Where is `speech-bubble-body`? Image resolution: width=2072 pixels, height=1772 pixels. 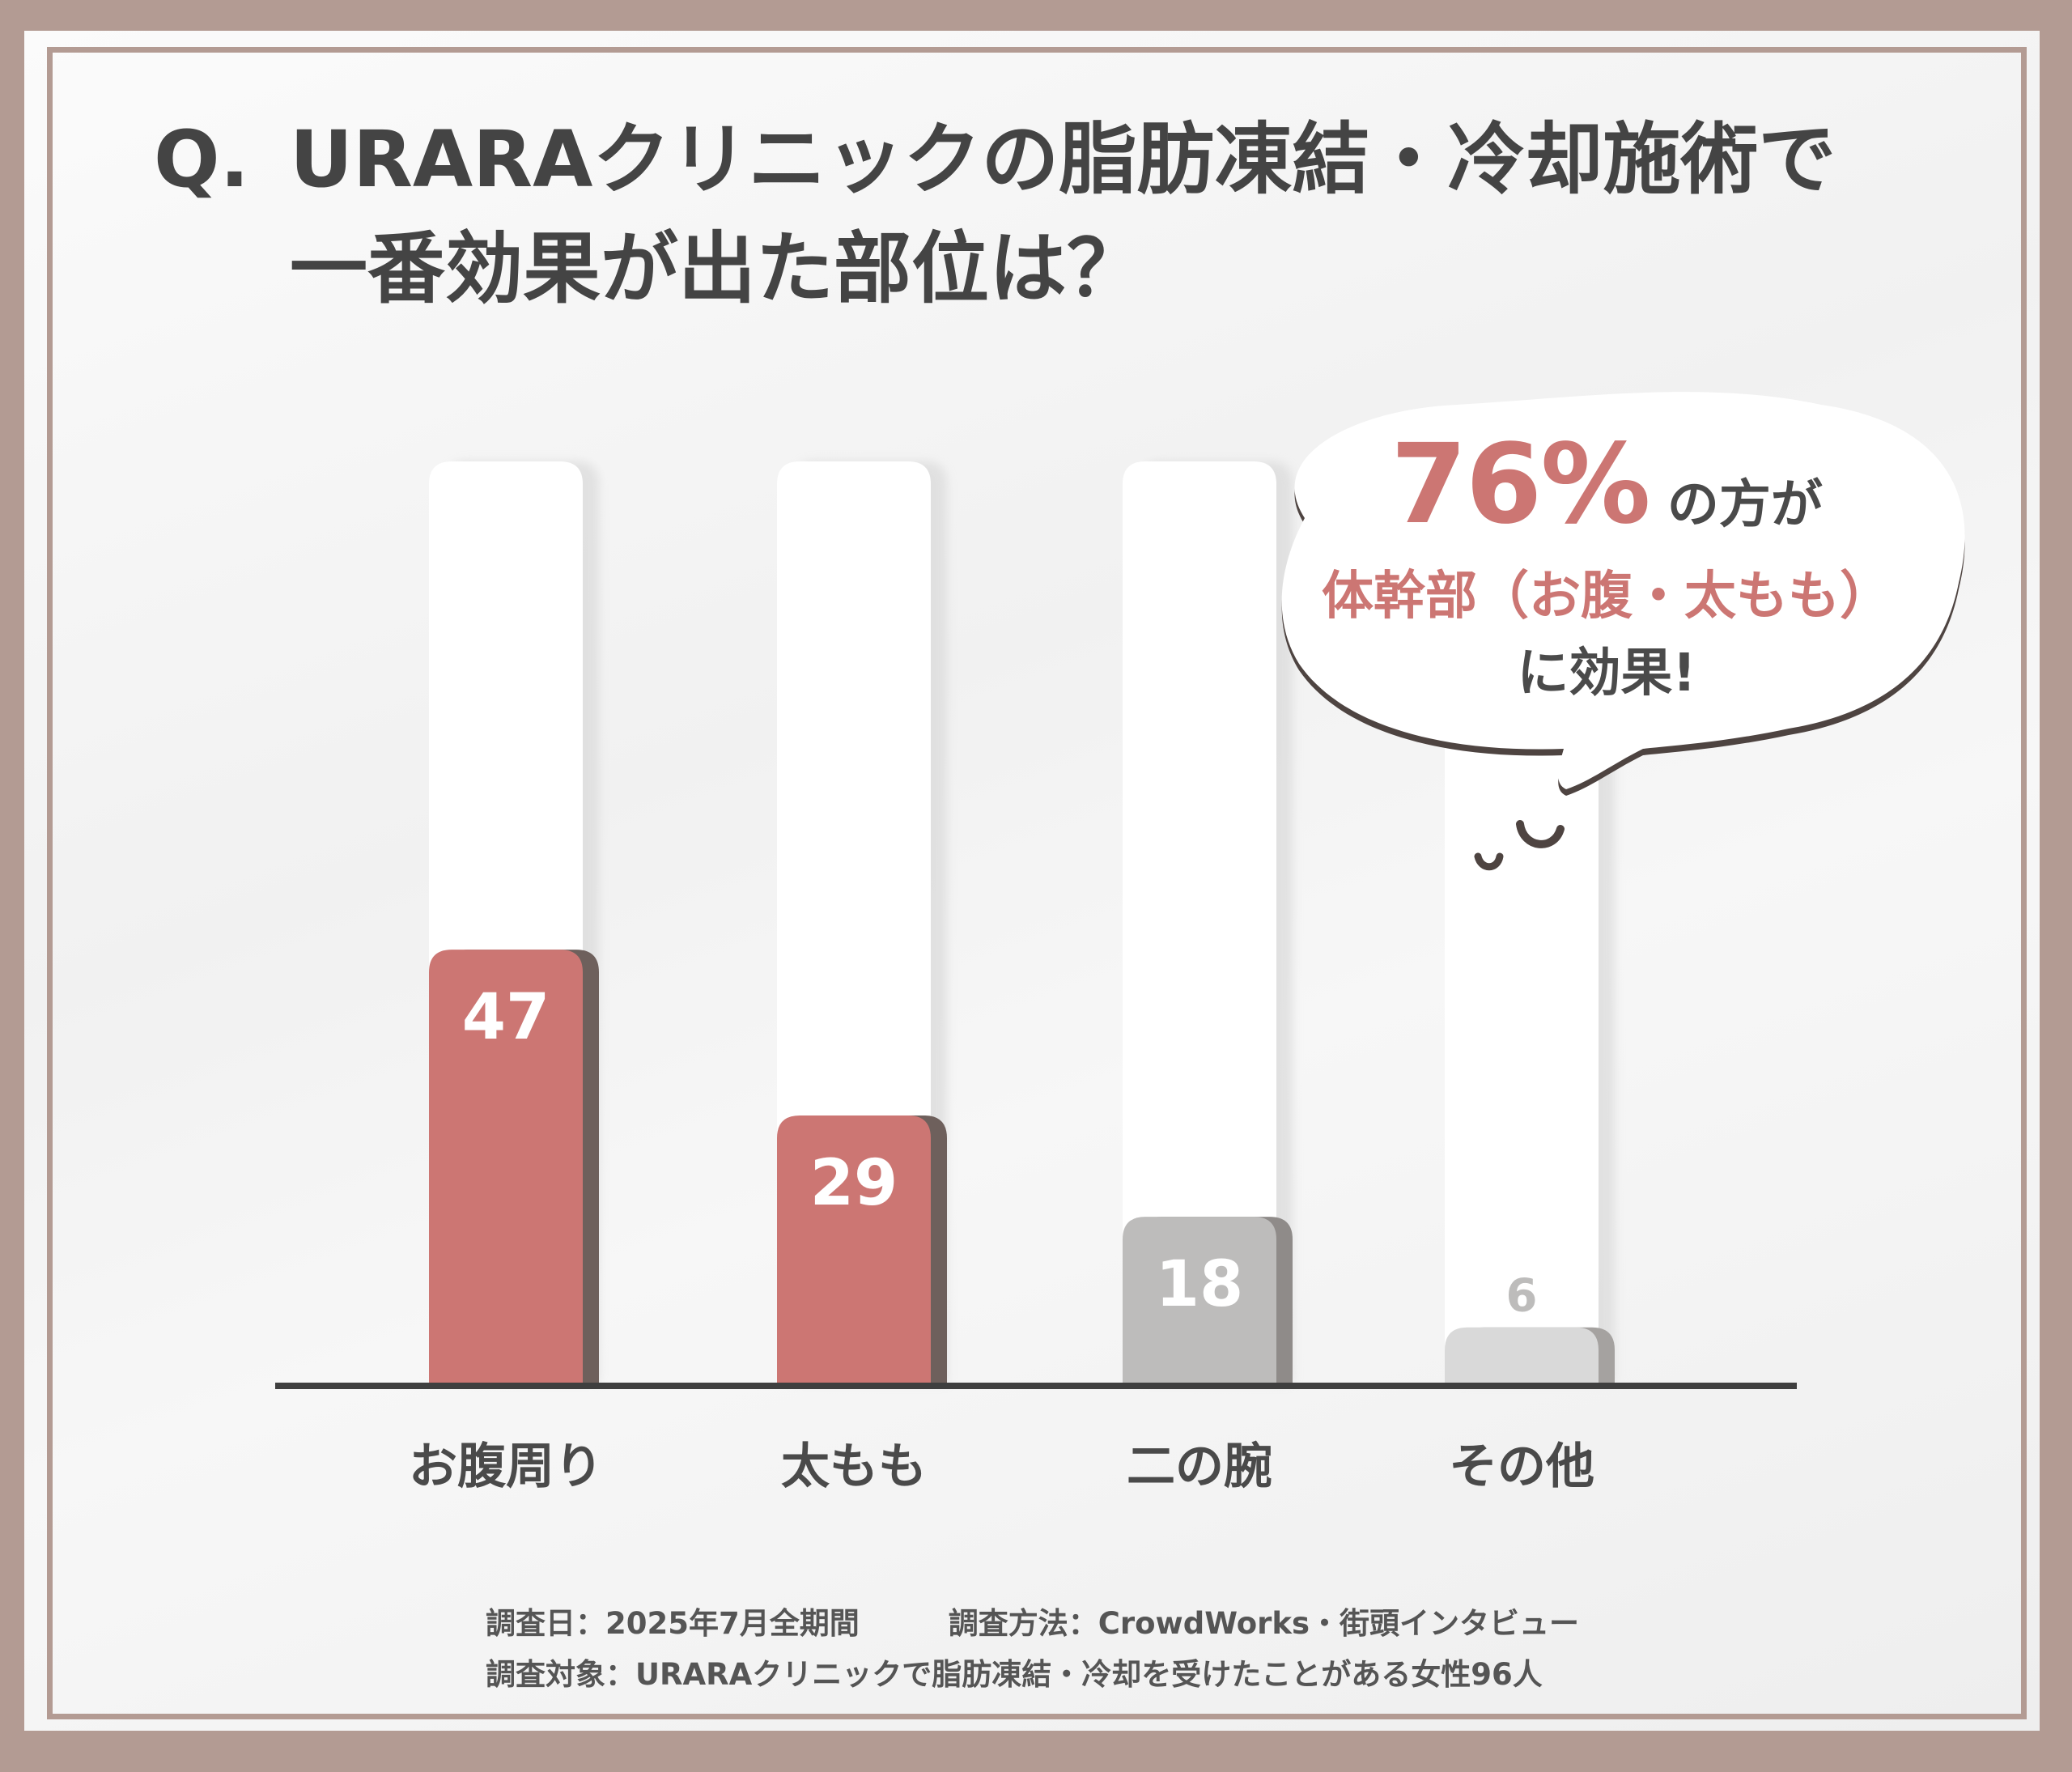 speech-bubble-body is located at coordinates (1623, 591).